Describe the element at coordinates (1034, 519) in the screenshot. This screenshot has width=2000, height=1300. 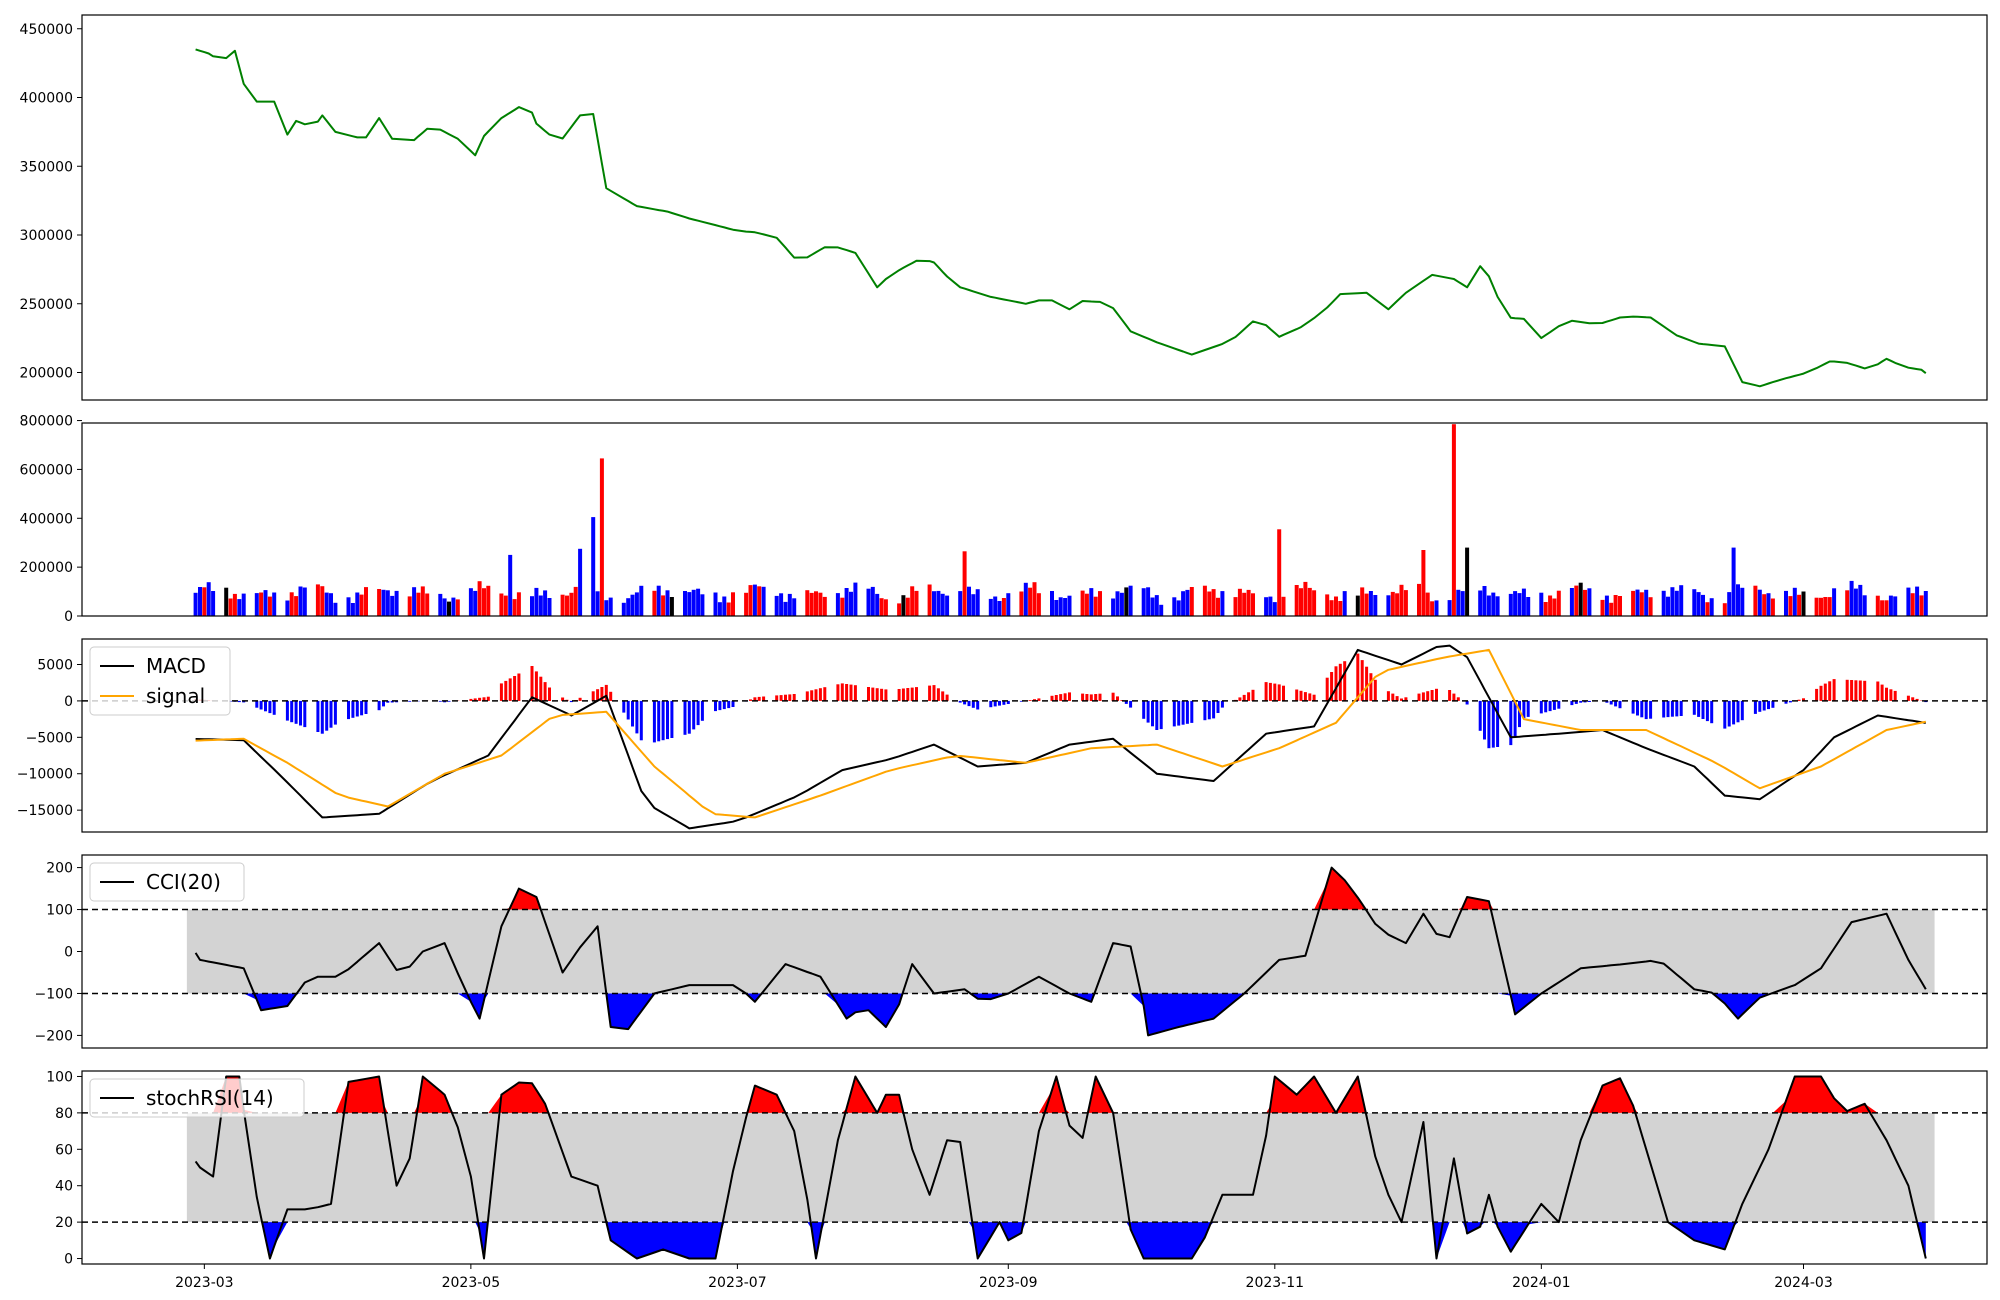
I see `panel-frame-volume` at that location.